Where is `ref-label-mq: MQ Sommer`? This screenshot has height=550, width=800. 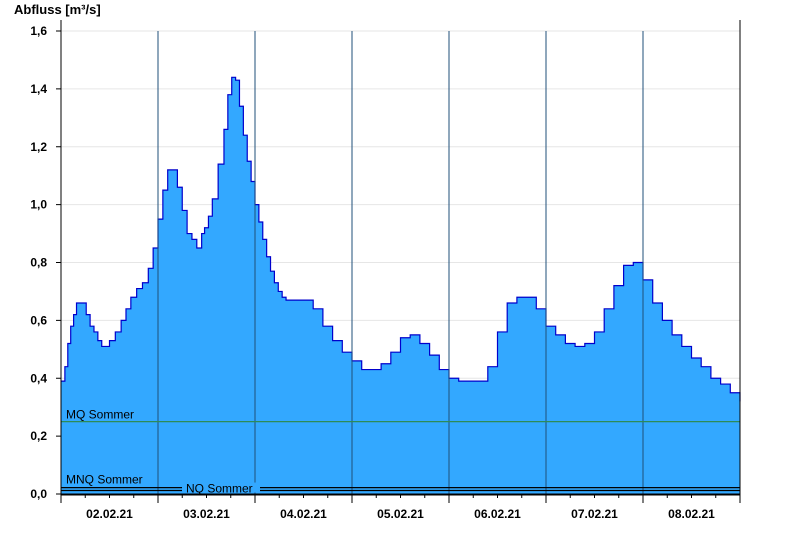
ref-label-mq: MQ Sommer is located at coordinates (100, 415).